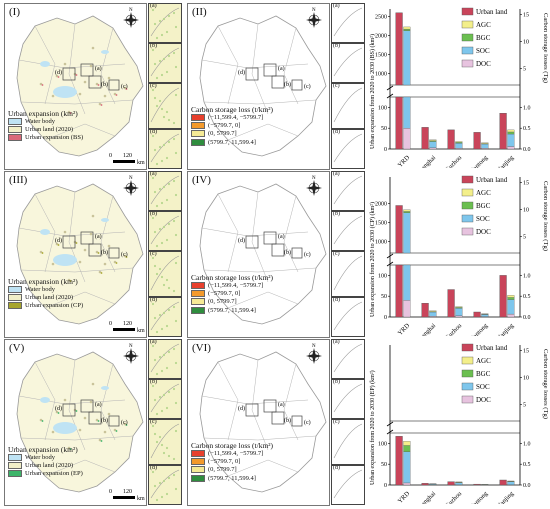  Describe the element at coordinates (110, 492) in the screenshot. I see `scale-zero: 0` at that location.